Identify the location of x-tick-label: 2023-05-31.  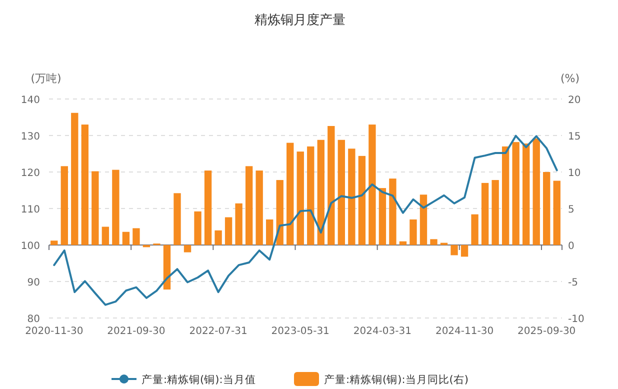
(300, 331).